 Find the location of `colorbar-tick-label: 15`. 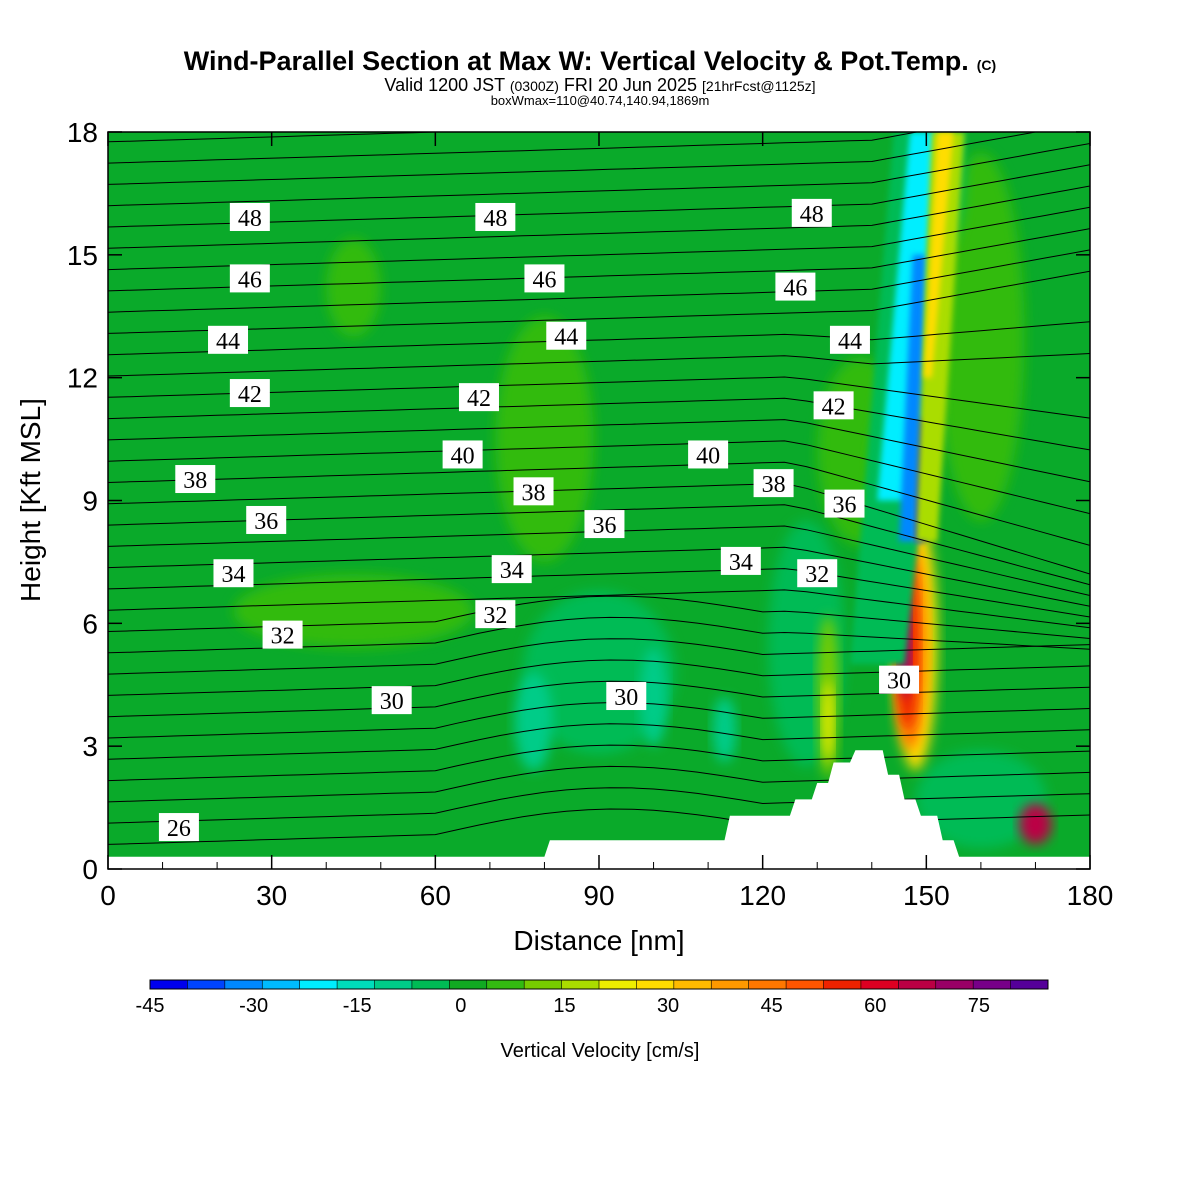

colorbar-tick-label: 15 is located at coordinates (564, 1006).